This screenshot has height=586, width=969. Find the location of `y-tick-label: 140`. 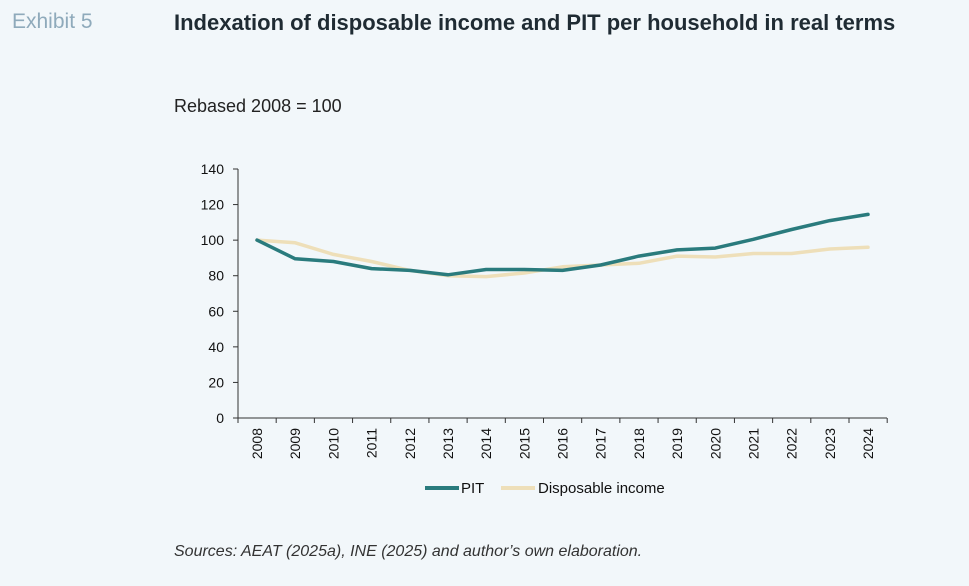

y-tick-label: 140 is located at coordinates (213, 169).